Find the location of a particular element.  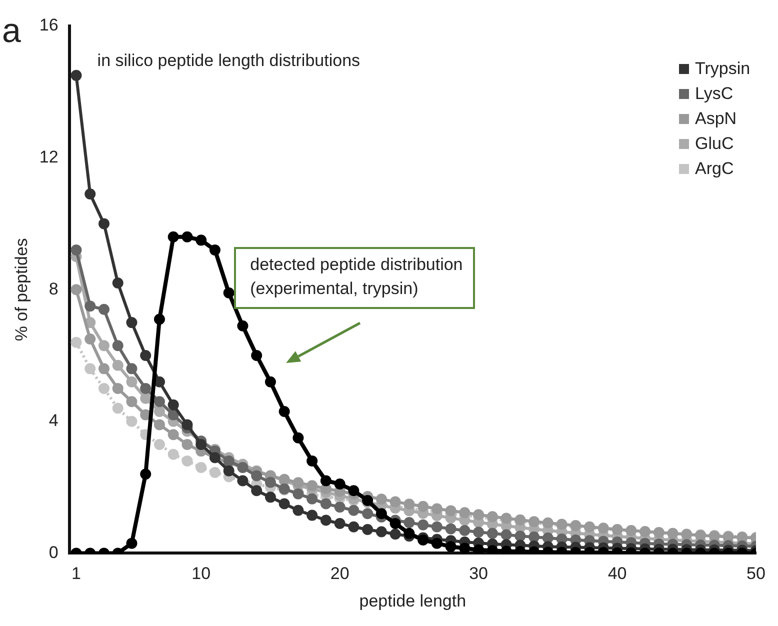

y-tick-label: 12 is located at coordinates (48, 156).